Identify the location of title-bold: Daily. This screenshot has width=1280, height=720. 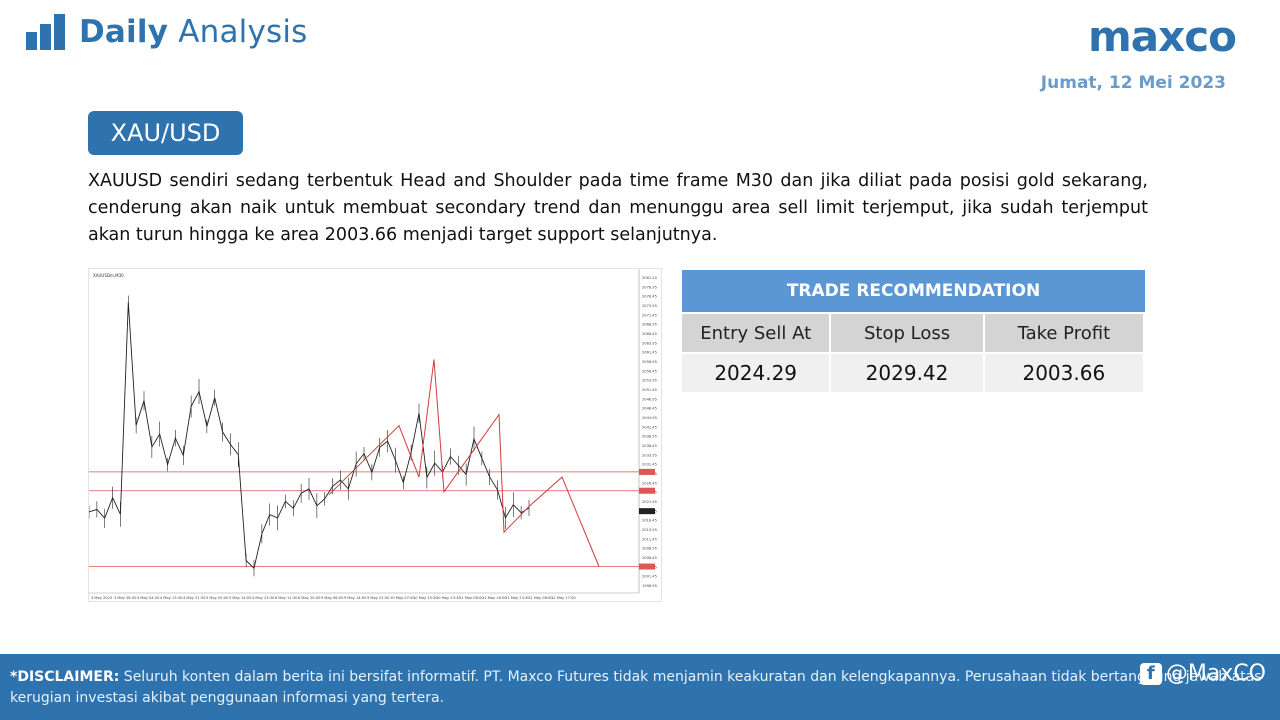
(124, 32).